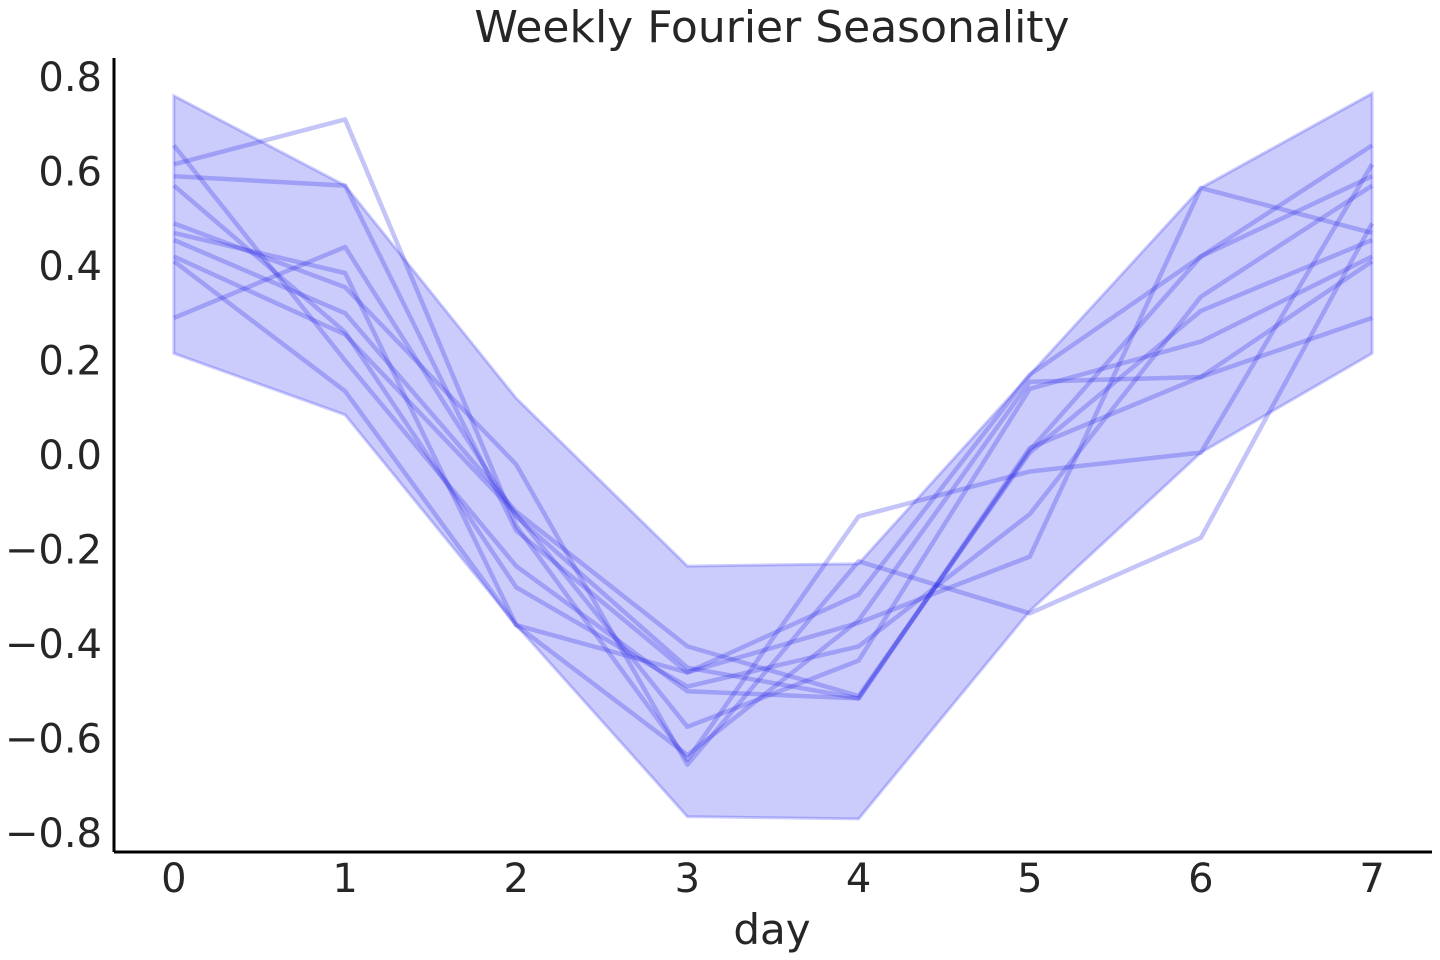 Image resolution: width=1440 pixels, height=960 pixels. What do you see at coordinates (70, 267) in the screenshot?
I see `y-tick-label: 0.4` at bounding box center [70, 267].